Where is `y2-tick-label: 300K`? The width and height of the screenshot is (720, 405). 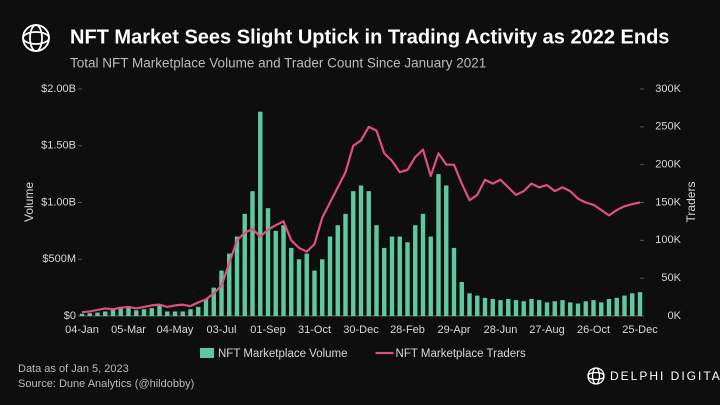 y2-tick-label: 300K is located at coordinates (668, 89).